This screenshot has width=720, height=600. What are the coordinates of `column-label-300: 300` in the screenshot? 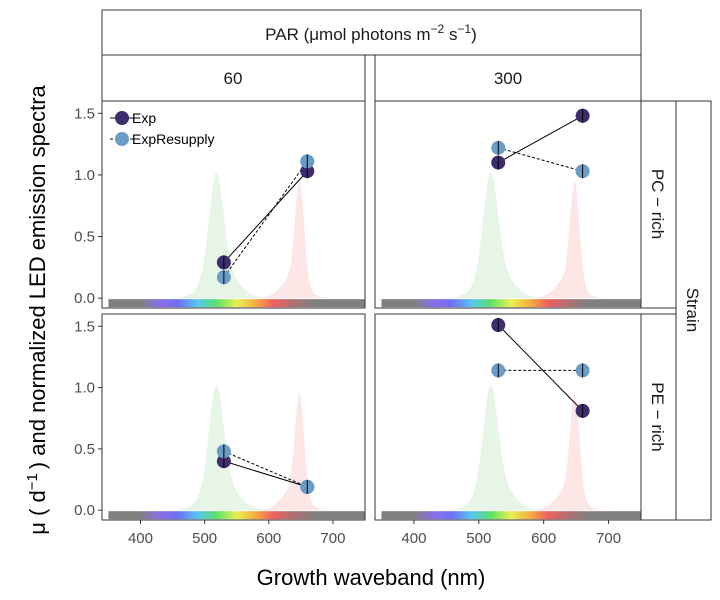 It's located at (508, 78).